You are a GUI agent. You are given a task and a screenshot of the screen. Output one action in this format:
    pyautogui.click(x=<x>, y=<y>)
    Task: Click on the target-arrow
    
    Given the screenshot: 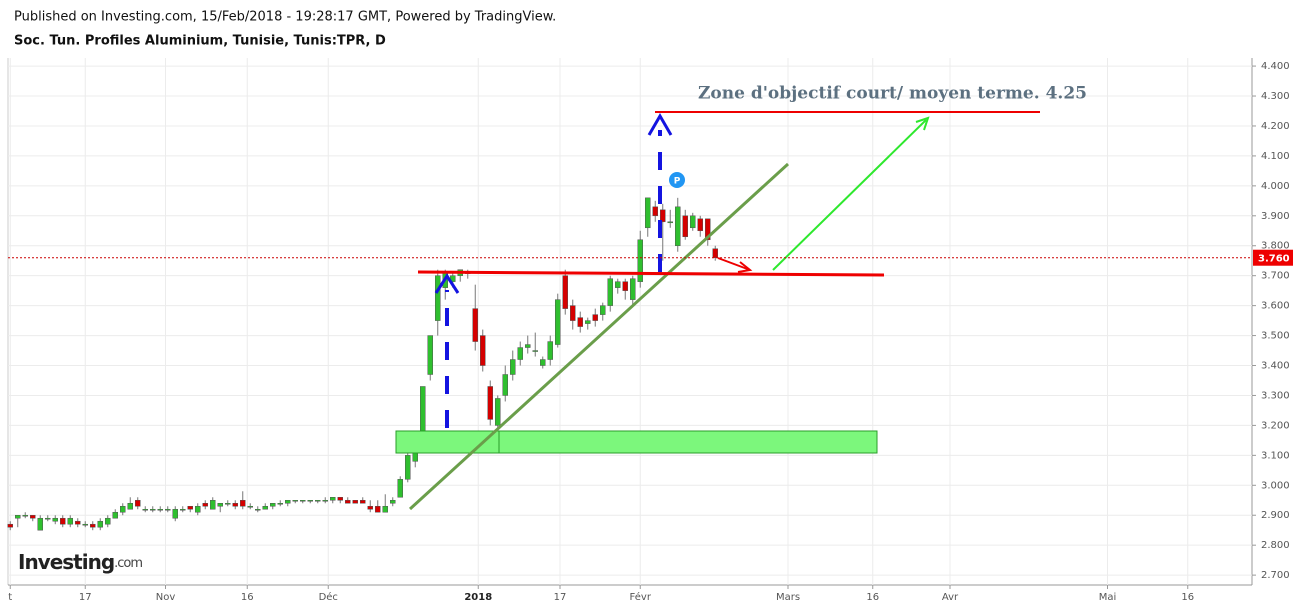 What is the action you would take?
    pyautogui.click(x=849, y=195)
    